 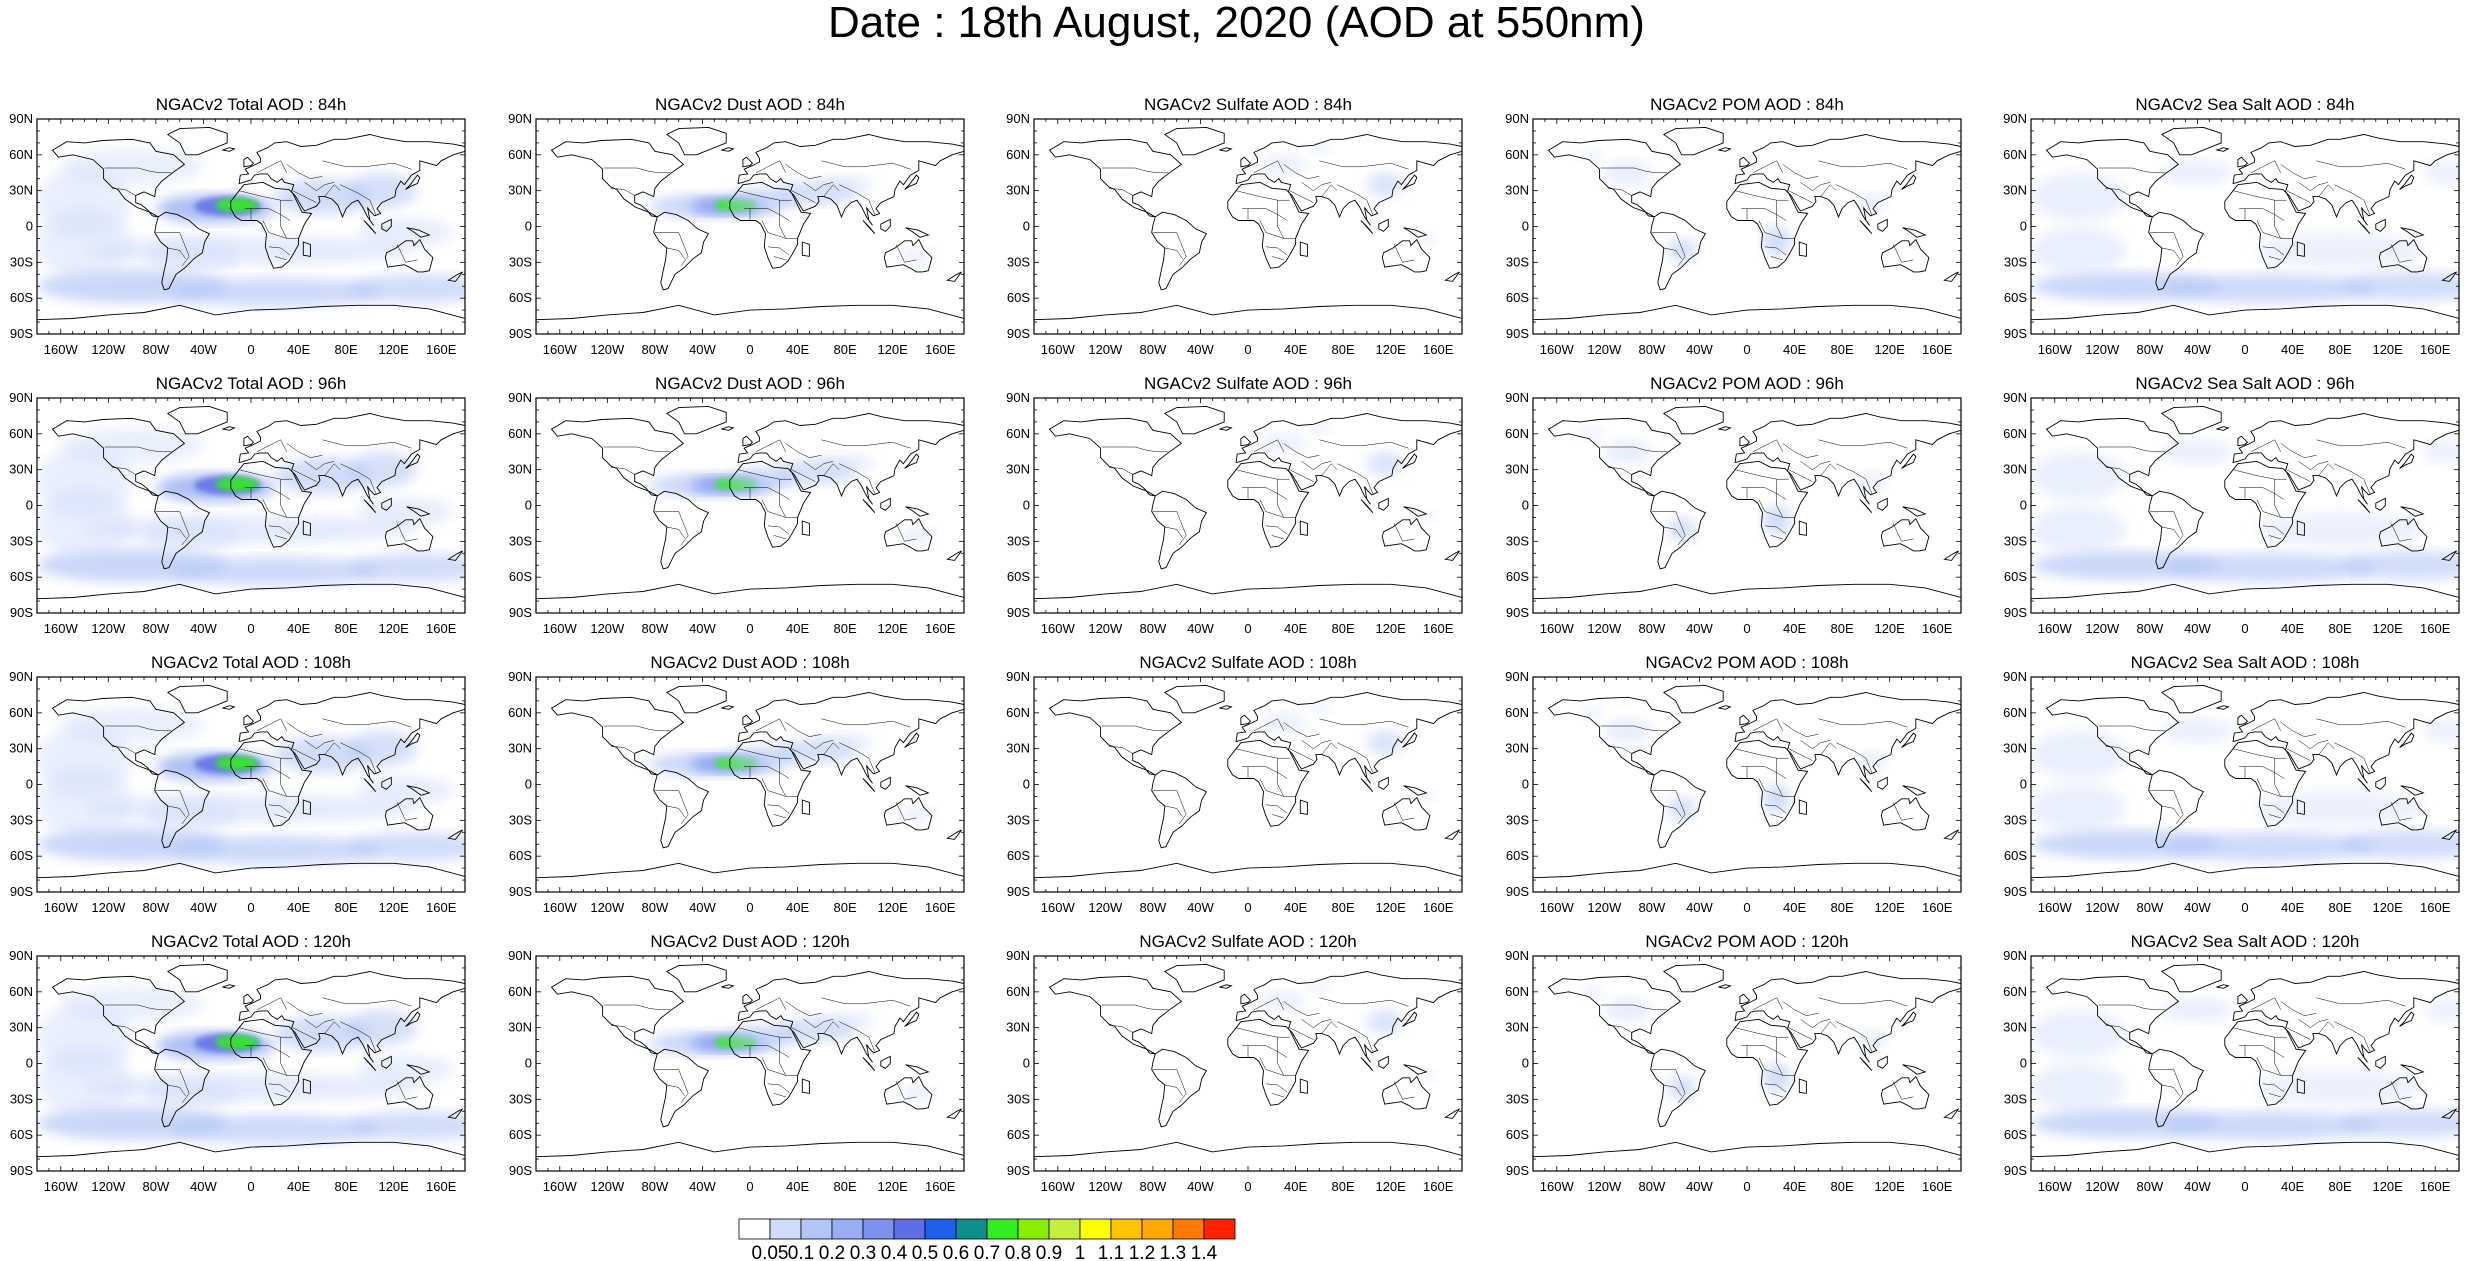 What do you see at coordinates (1747, 383) in the screenshot?
I see `panel-title: NGACv2 POM AOD : 96h` at bounding box center [1747, 383].